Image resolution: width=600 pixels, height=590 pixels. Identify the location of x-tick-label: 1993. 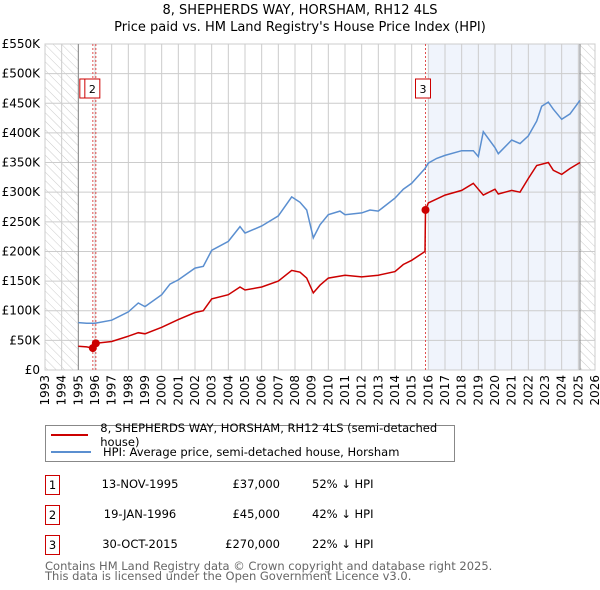
(45, 390).